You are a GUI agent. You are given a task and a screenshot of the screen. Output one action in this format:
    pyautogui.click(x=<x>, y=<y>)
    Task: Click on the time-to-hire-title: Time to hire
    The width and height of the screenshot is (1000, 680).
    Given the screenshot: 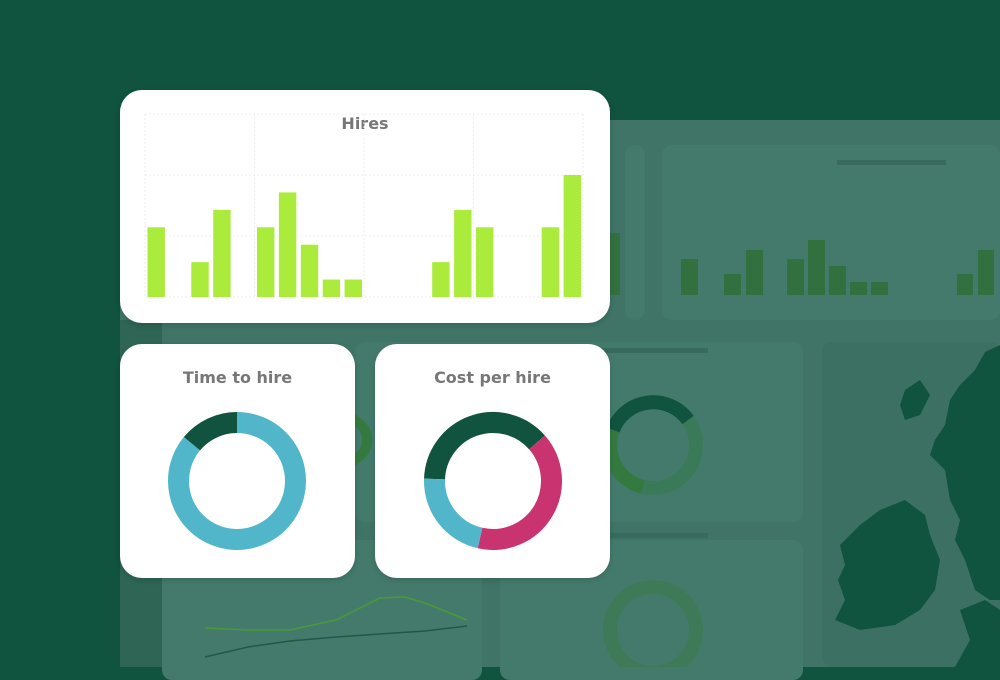 What is the action you would take?
    pyautogui.click(x=237, y=377)
    